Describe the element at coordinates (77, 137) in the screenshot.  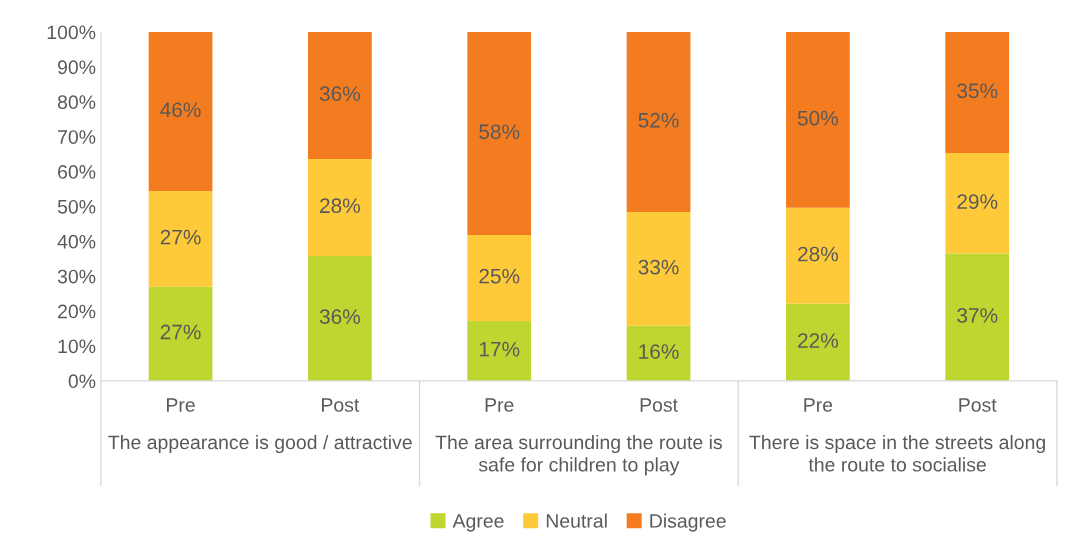
I see `y-tick-label: 70%` at that location.